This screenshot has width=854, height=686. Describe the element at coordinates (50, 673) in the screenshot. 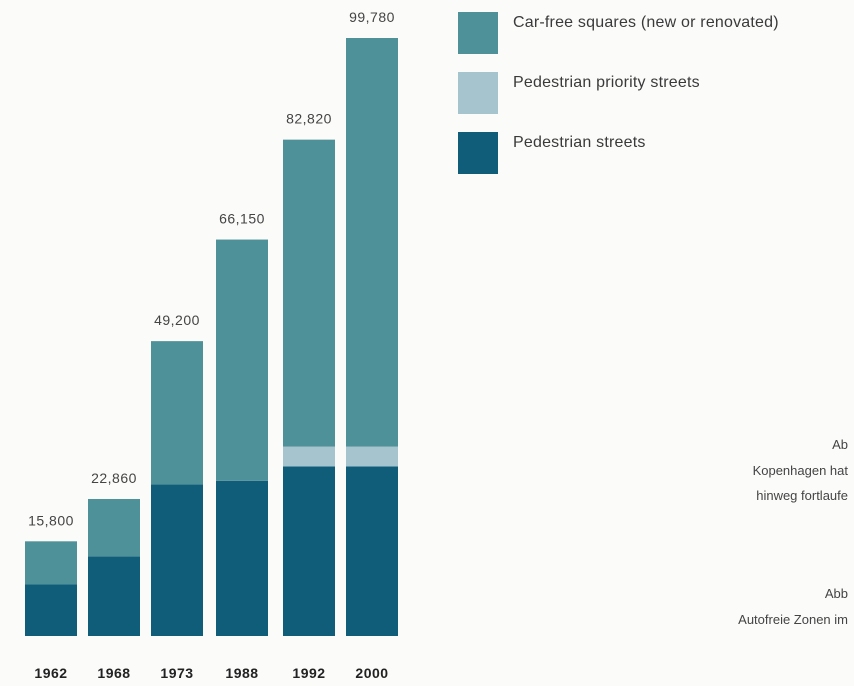

I see `year-label-1962: 1962` at that location.